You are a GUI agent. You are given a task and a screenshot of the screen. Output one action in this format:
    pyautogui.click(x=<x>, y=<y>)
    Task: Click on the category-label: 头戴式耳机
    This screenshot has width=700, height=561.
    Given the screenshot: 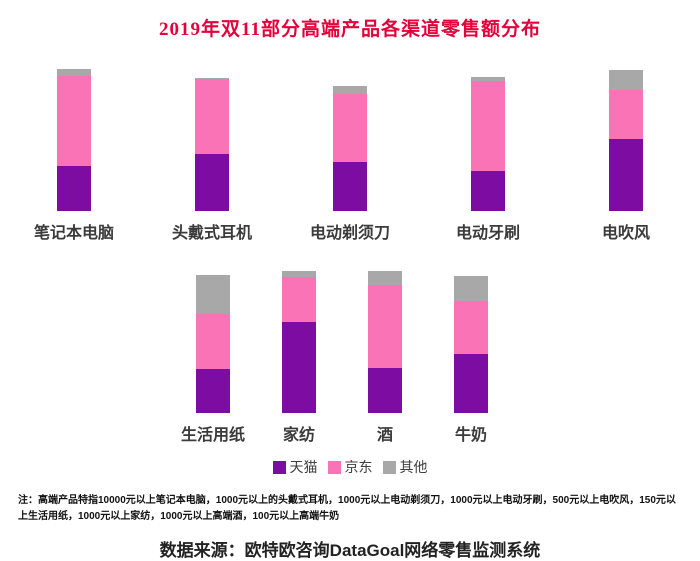 What is the action you would take?
    pyautogui.click(x=211, y=233)
    